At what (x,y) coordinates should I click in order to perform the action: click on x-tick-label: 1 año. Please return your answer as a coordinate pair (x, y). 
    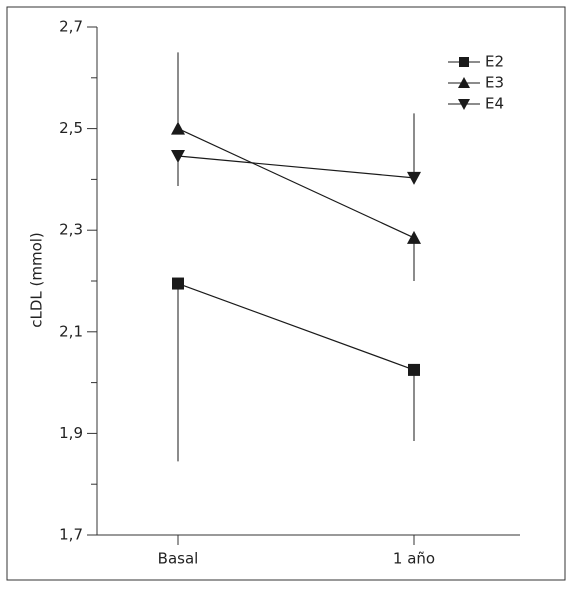
    Looking at the image, I should click on (414, 559).